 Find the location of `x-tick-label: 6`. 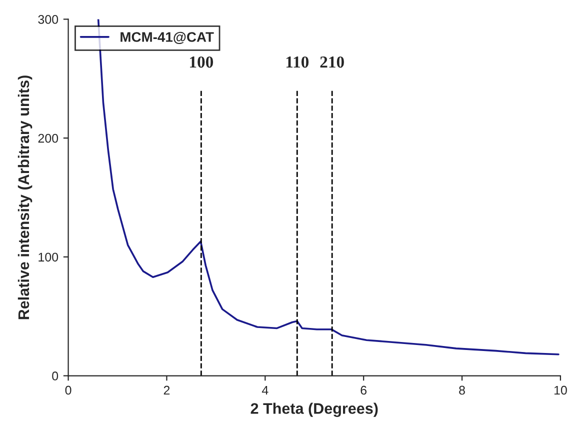

x-tick-label: 6 is located at coordinates (363, 390).